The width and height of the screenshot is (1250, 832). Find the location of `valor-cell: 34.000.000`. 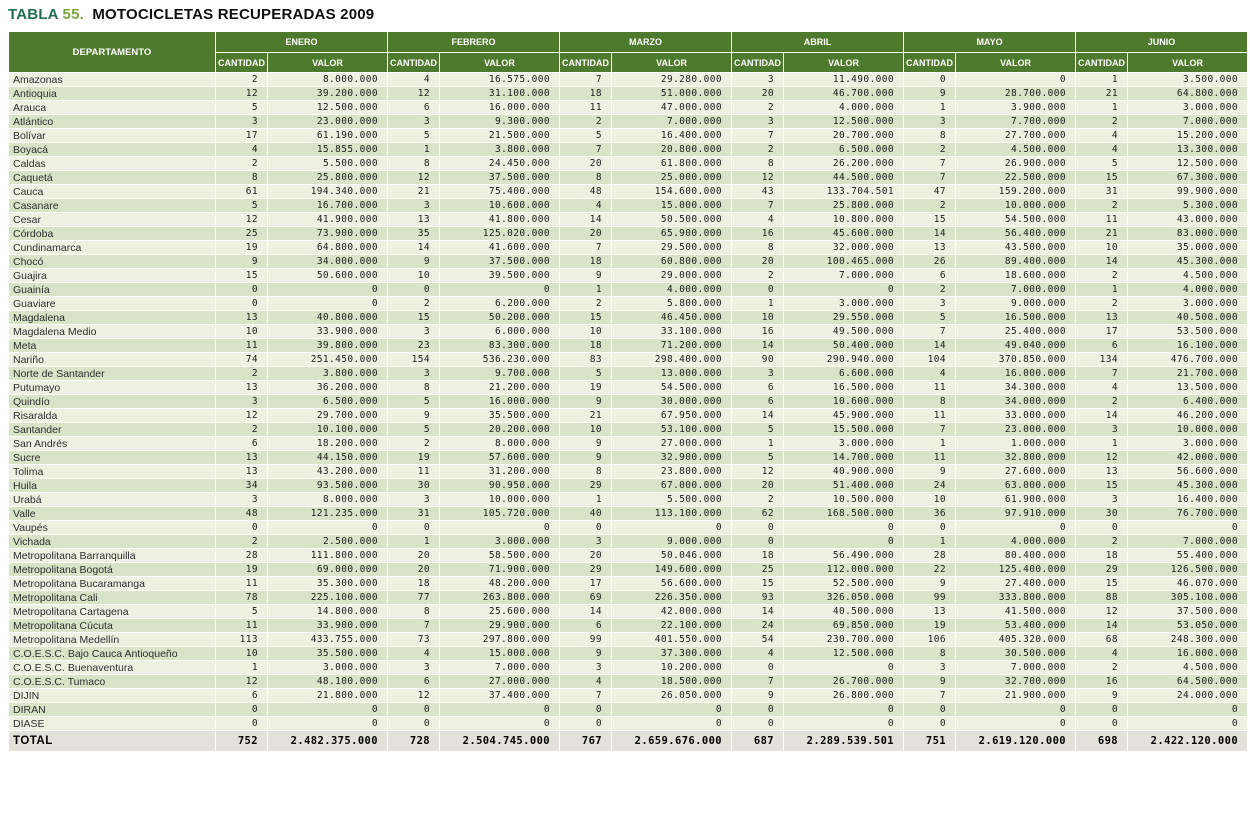

valor-cell: 34.000.000 is located at coordinates (327, 261).